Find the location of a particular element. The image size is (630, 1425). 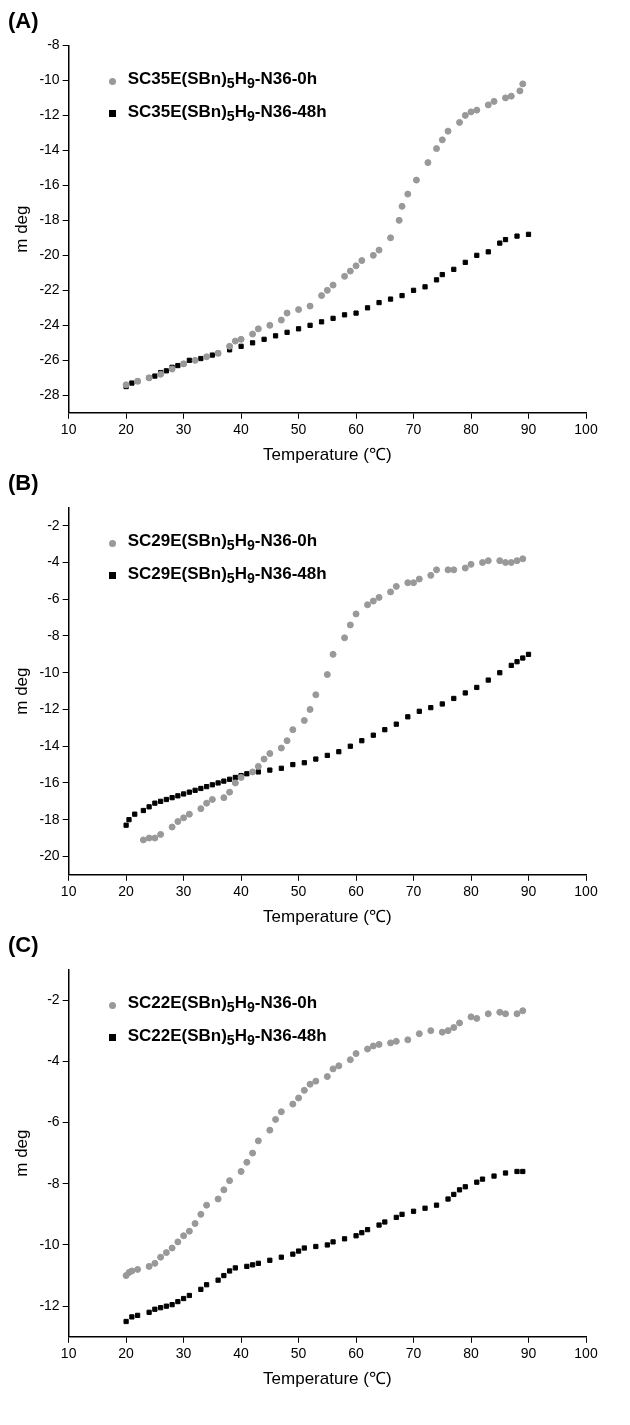

legend-label: SC22E(SBn)$_{5}$H$_{9}$-N36-0h is located at coordinates (222, 1005).